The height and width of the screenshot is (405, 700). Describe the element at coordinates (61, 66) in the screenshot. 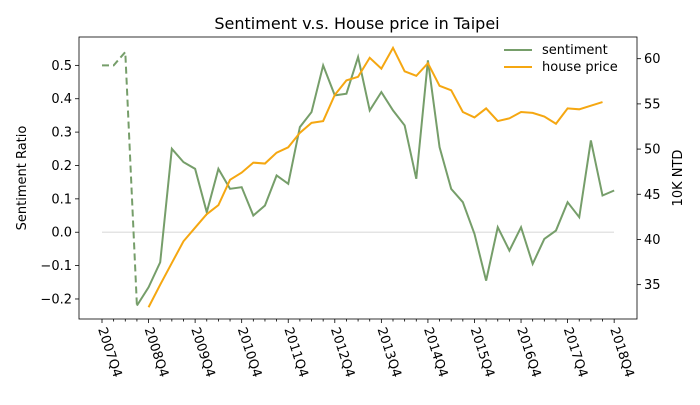

I see `left-tick-label: 0.5` at that location.